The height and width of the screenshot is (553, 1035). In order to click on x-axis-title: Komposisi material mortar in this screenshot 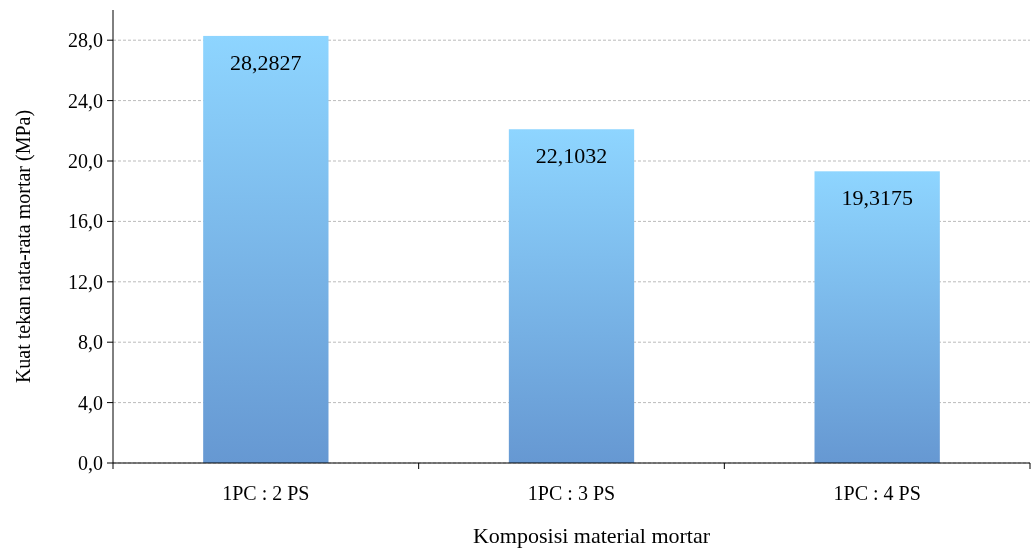, I will do `click(591, 535)`.